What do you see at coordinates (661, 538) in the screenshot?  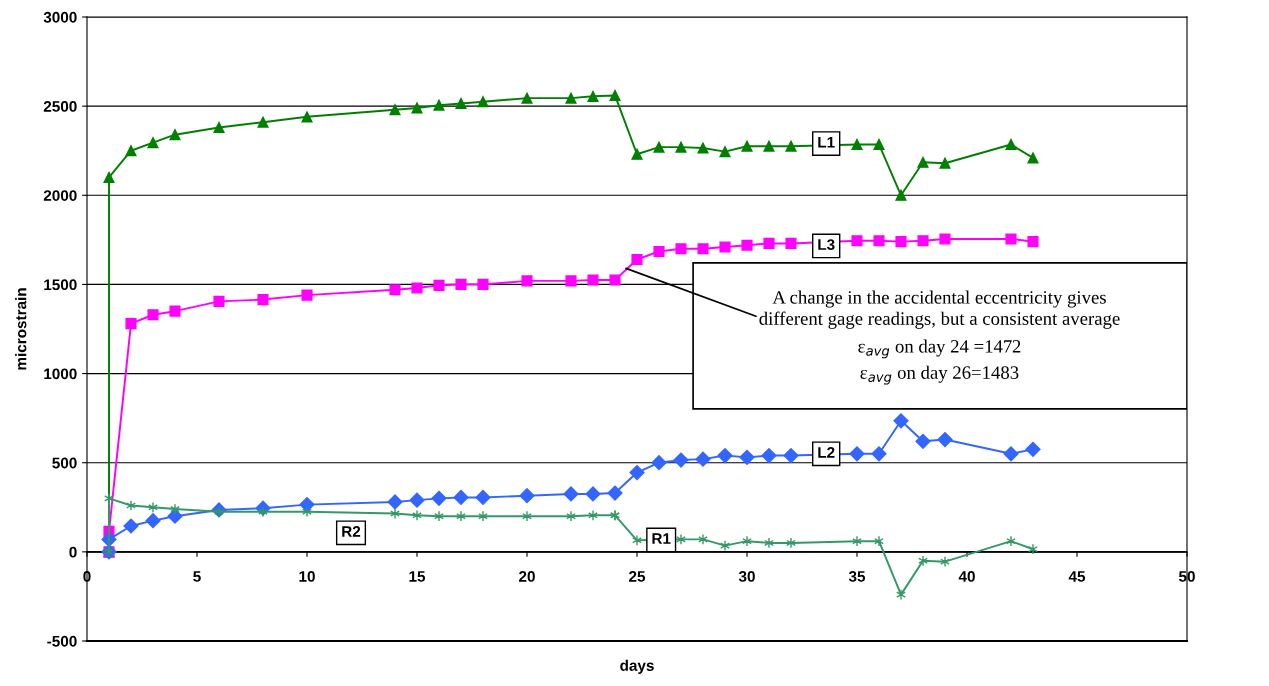 I see `series-label: R1` at bounding box center [661, 538].